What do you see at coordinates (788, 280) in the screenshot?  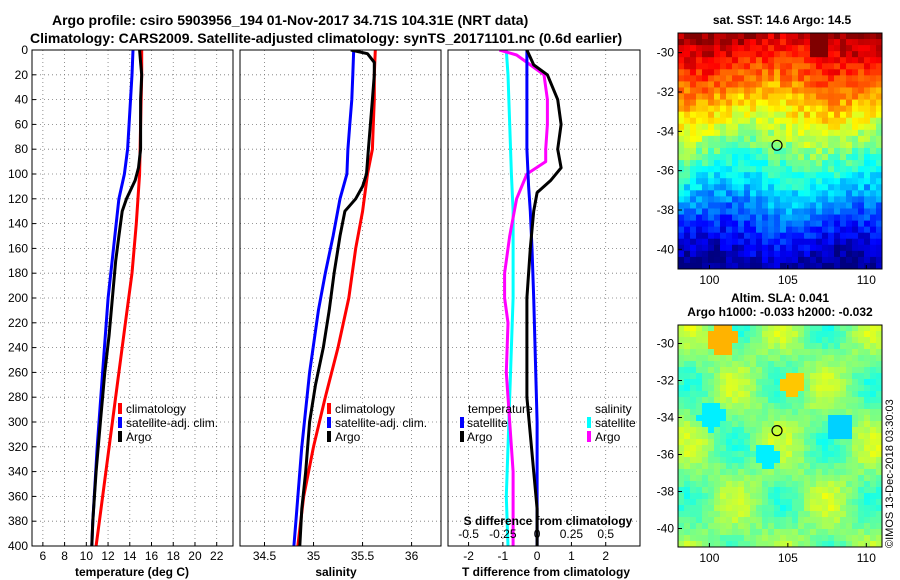 I see `sst-map-xtick-label: 105` at bounding box center [788, 280].